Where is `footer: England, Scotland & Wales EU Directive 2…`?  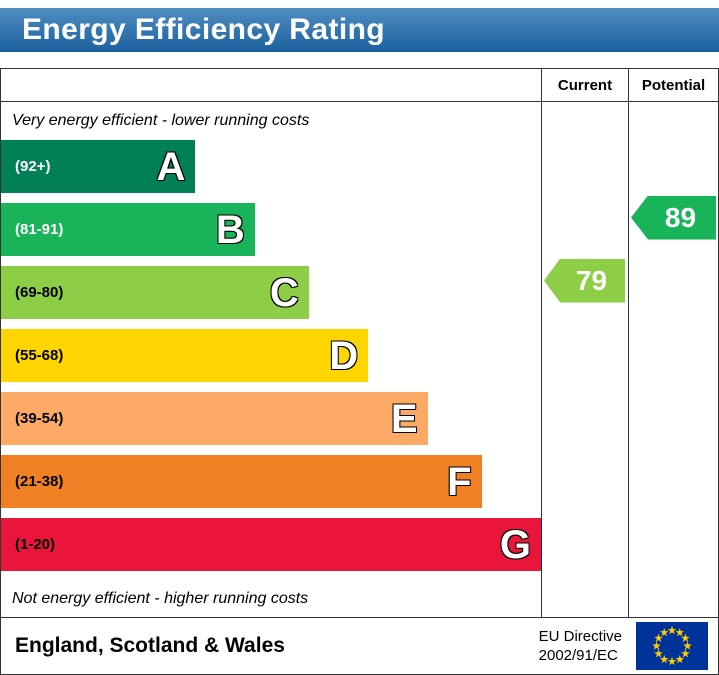
footer: England, Scotland & Wales EU Directive 2… is located at coordinates (359, 646).